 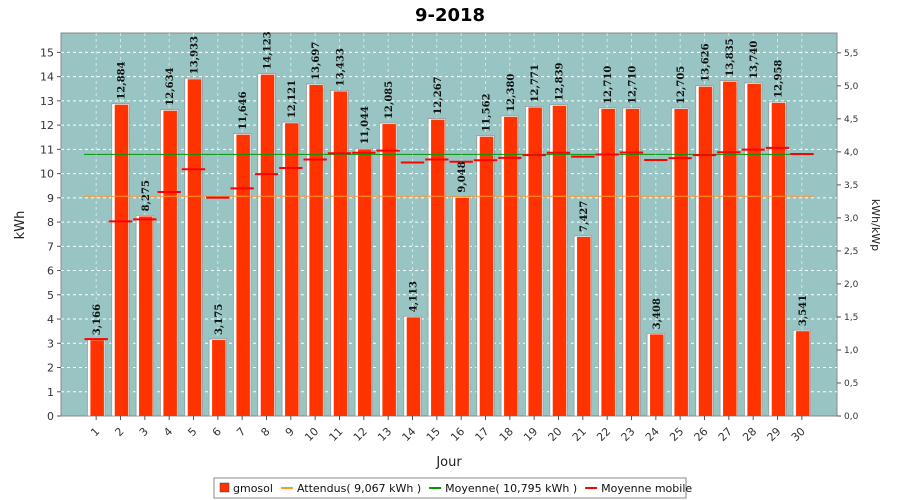 I want to click on y2-tick-label: 4,0, so click(x=851, y=153).